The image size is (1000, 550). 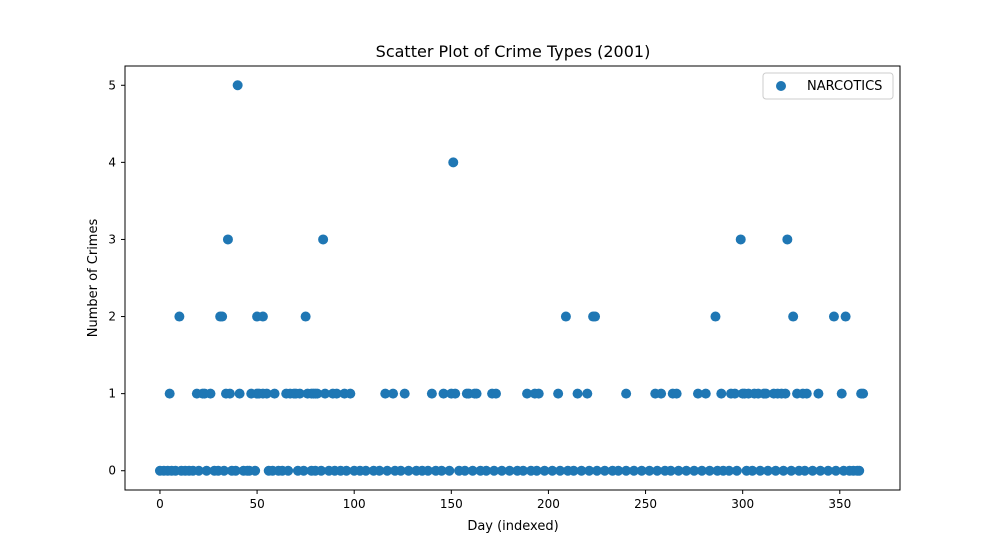 I want to click on y-axis-label: Number of Crimes, so click(x=93, y=278).